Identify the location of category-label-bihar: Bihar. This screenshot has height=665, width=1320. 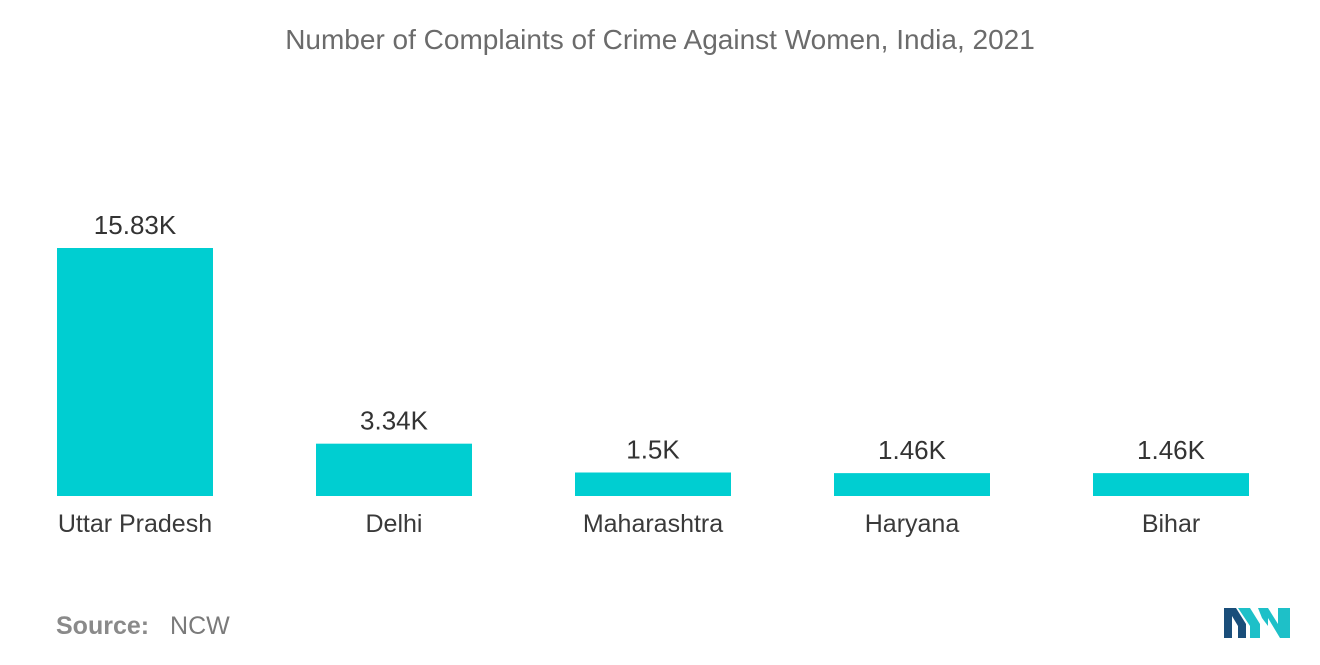
(1171, 524).